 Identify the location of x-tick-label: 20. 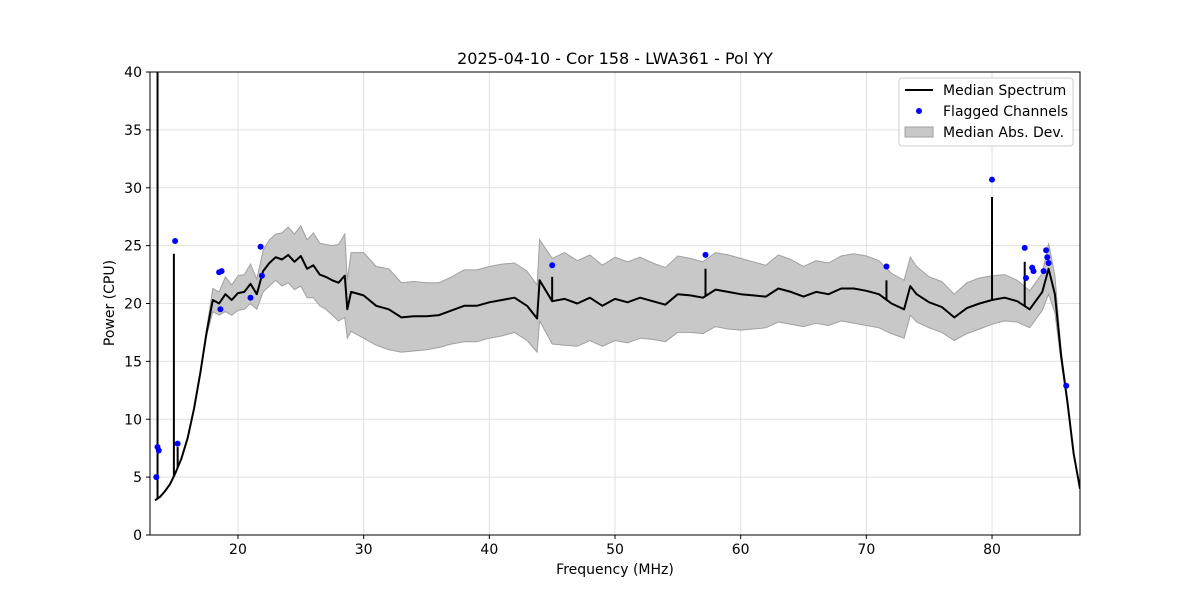
(238, 550).